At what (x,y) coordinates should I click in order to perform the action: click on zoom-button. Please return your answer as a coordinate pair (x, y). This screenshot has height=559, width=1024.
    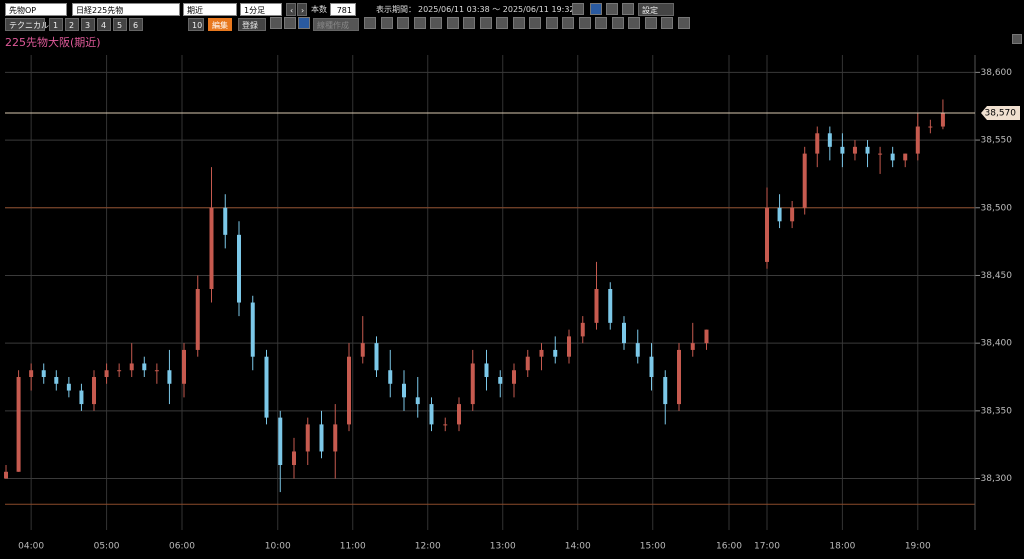
    Looking at the image, I should click on (276, 23).